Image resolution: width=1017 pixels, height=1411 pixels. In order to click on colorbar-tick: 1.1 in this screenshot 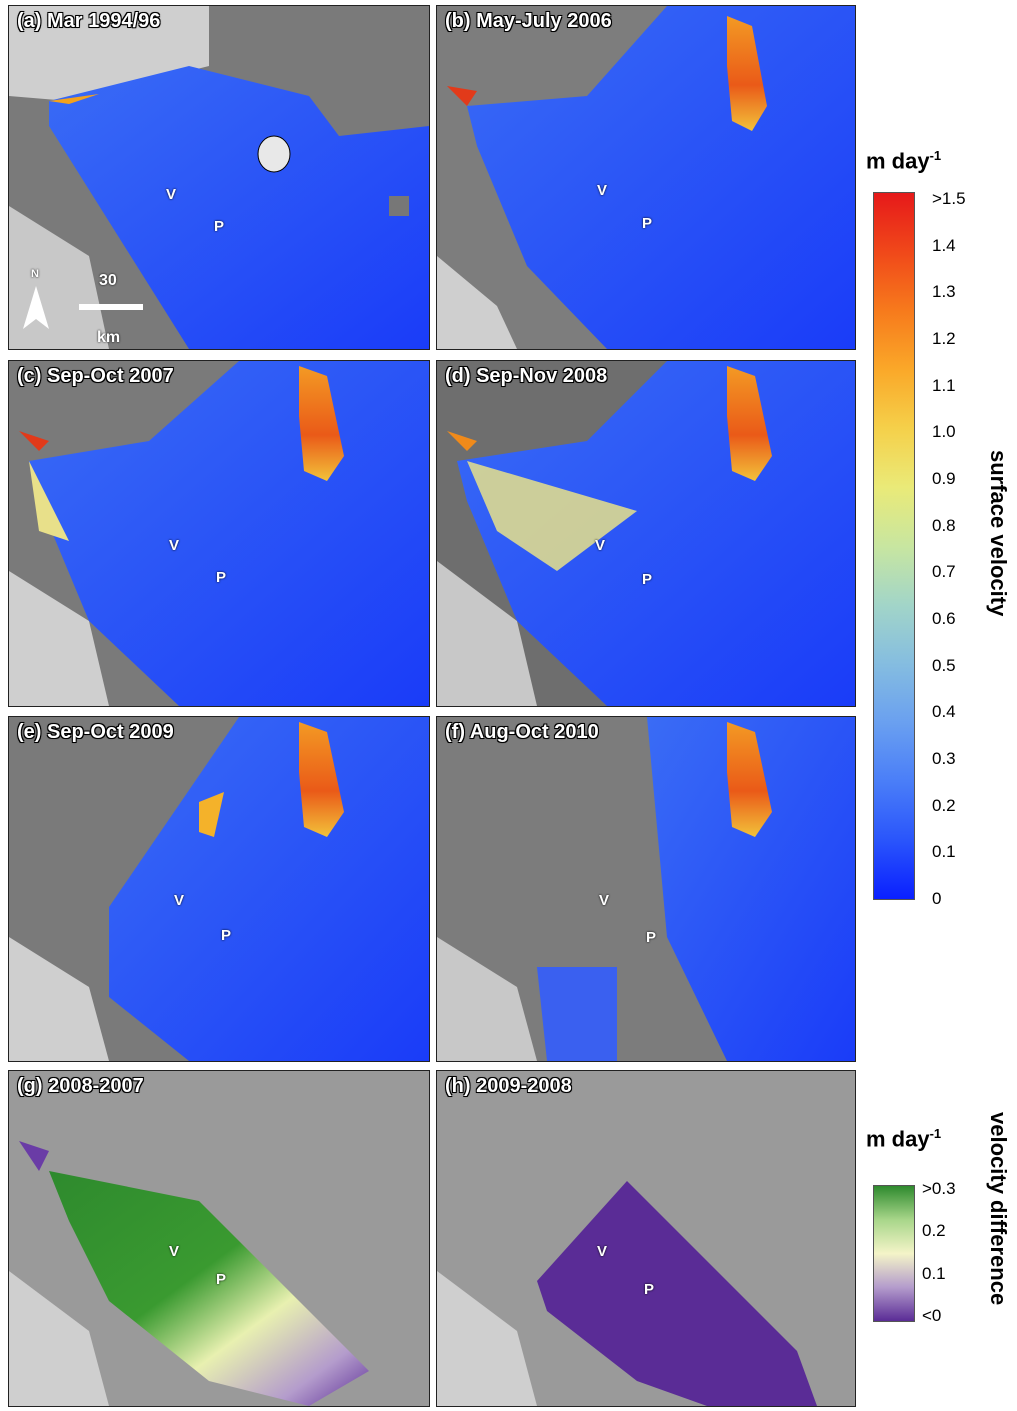, I will do `click(944, 385)`.